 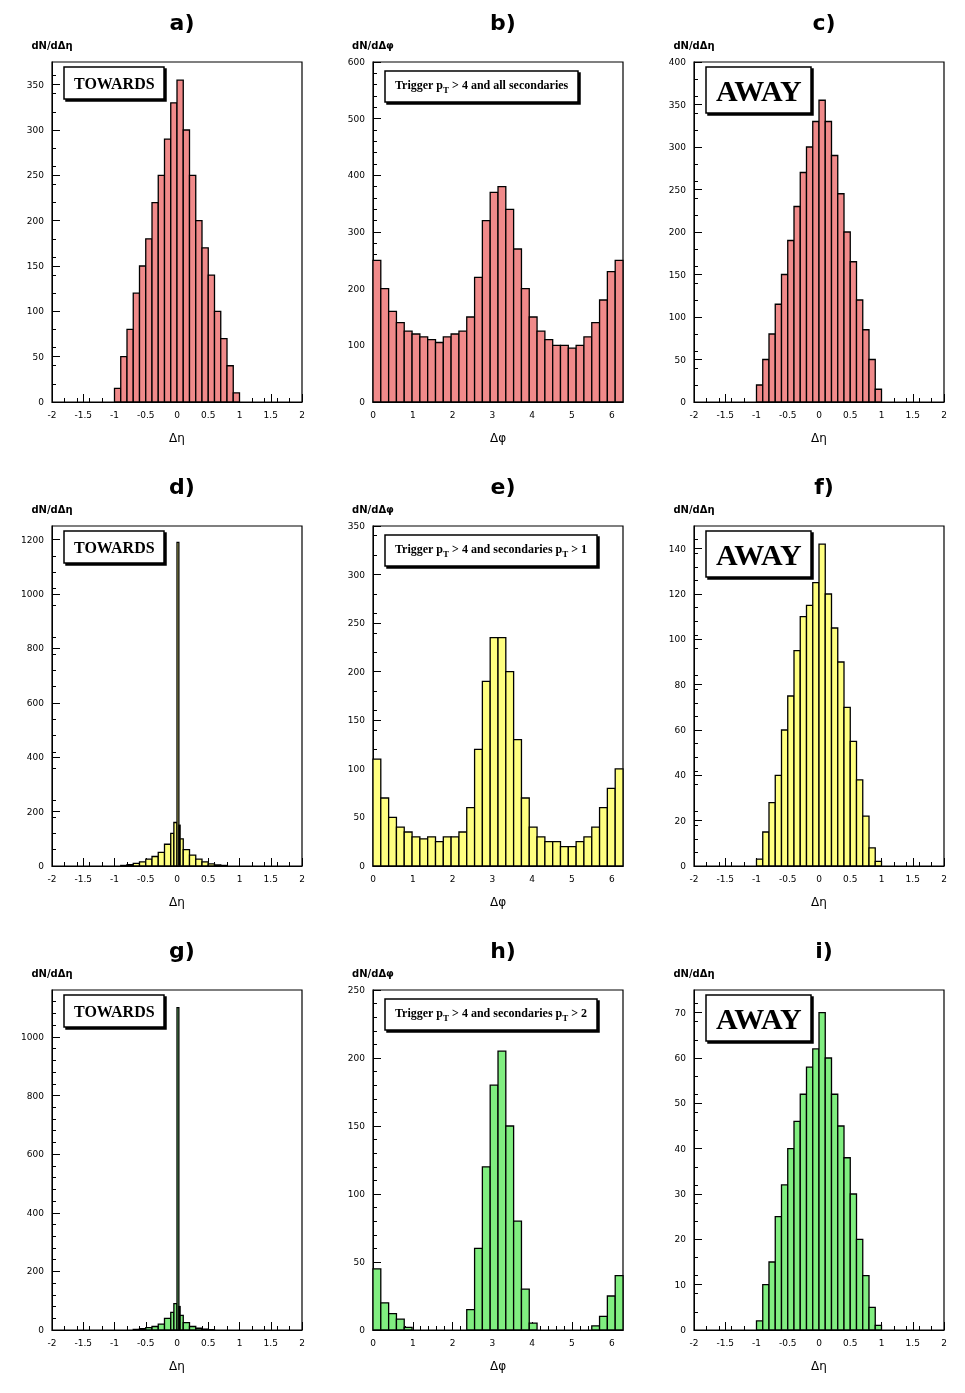 What do you see at coordinates (182, 22) in the screenshot?
I see `chart-title: a)` at bounding box center [182, 22].